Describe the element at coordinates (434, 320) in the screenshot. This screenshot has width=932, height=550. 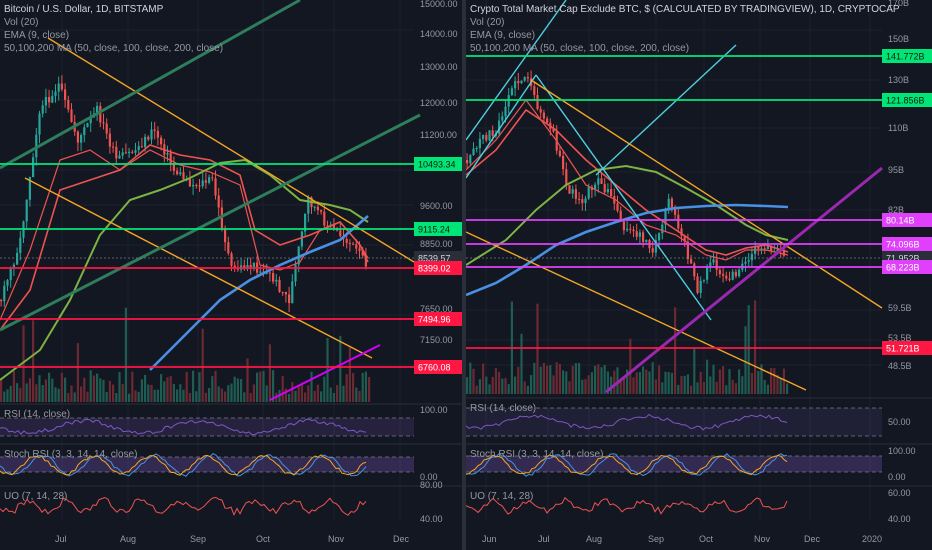
I see `price-tag-label: 7494.96` at that location.